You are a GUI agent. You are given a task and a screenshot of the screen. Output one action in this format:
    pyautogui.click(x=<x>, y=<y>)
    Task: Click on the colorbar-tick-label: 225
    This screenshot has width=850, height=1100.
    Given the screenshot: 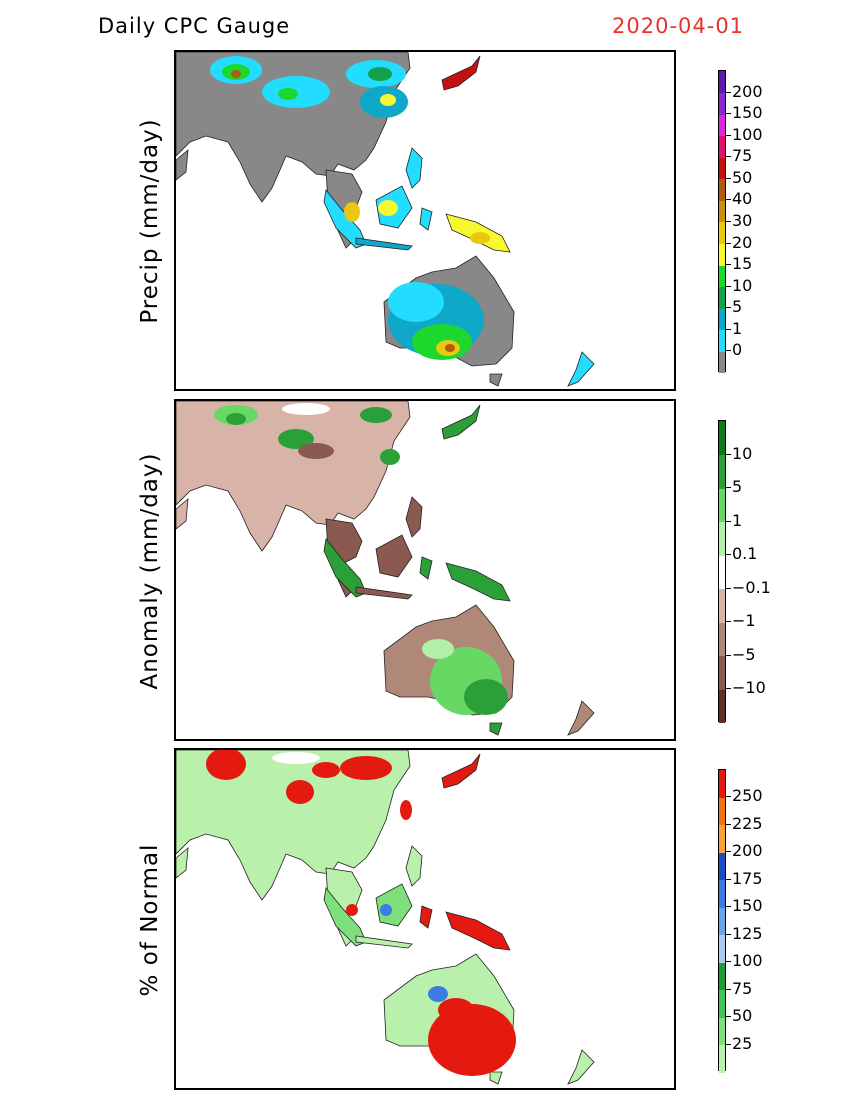 What is the action you would take?
    pyautogui.click(x=747, y=823)
    